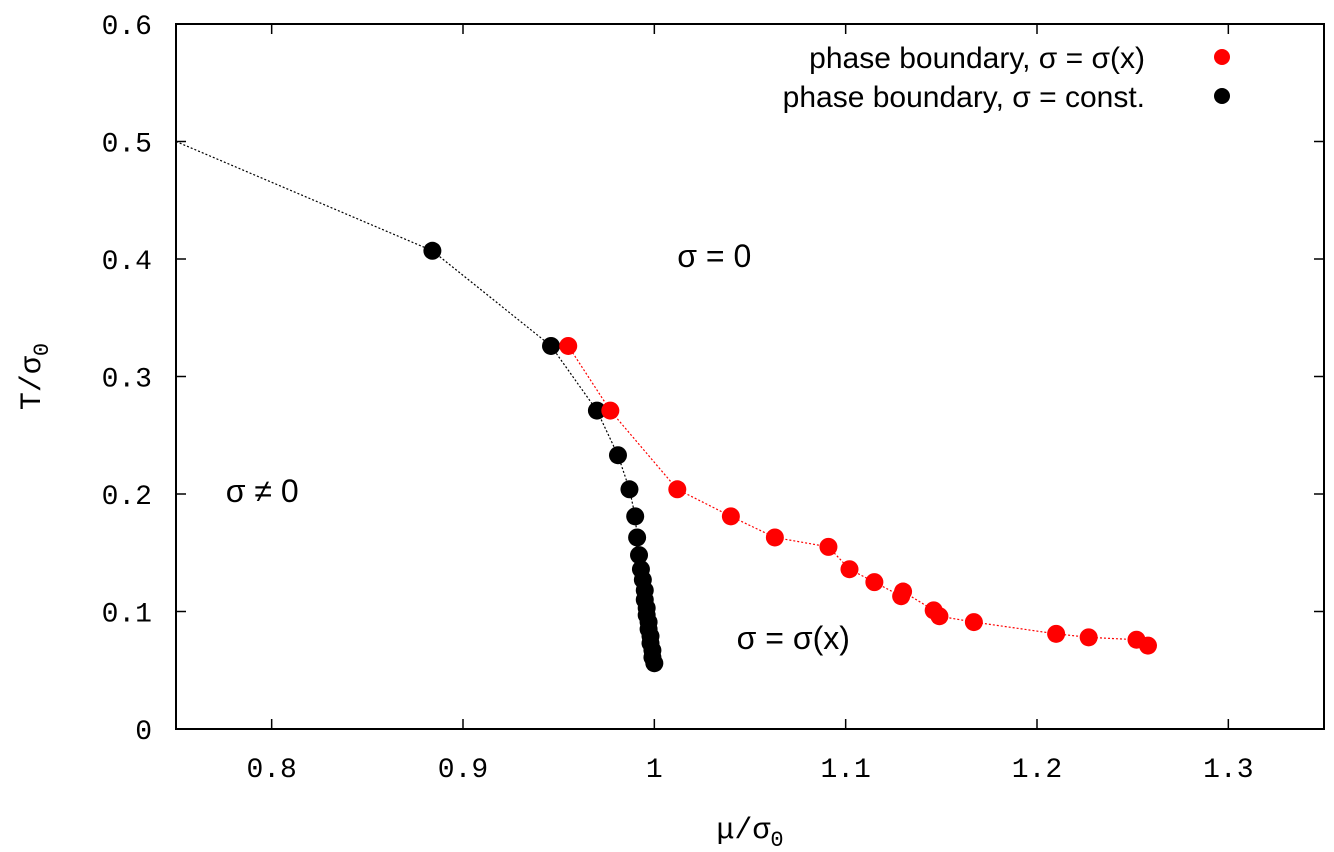 The height and width of the screenshot is (852, 1334). What do you see at coordinates (1037, 770) in the screenshot?
I see `x-tick-label: 1.2` at bounding box center [1037, 770].